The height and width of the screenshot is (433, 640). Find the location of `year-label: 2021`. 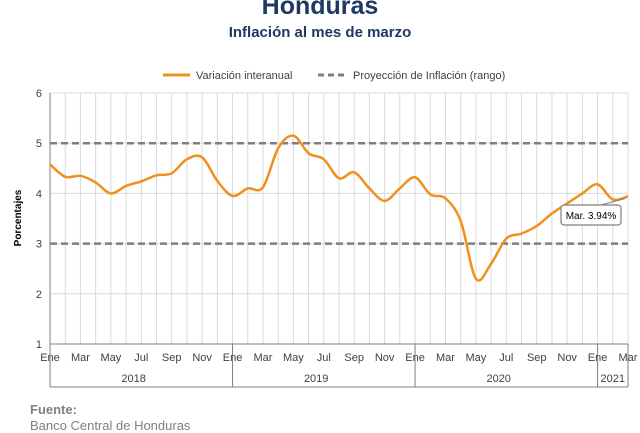

year-label: 2021 is located at coordinates (613, 379).